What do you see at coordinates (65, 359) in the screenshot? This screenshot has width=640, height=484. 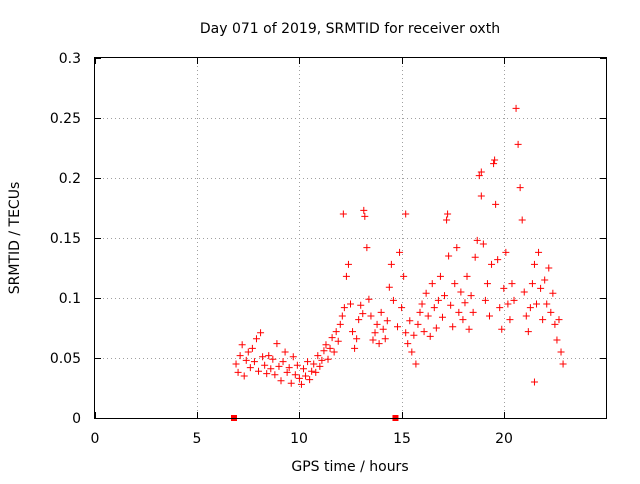 I see `y-tick-label: 0.05` at bounding box center [65, 359].